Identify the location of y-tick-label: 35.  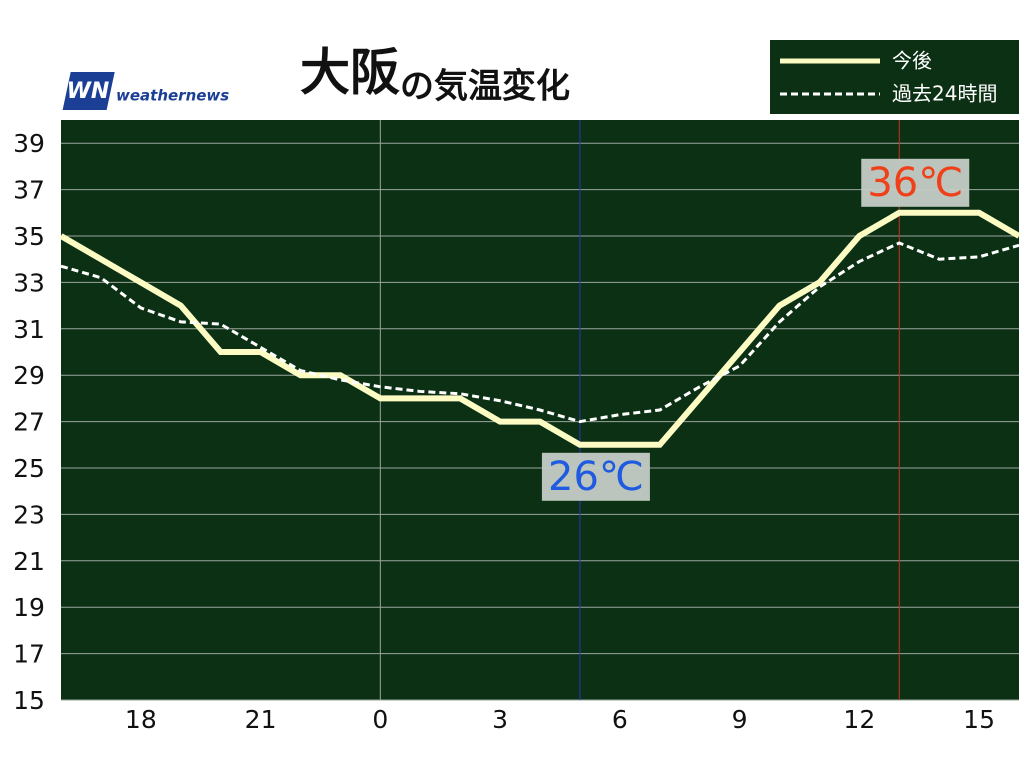
(29, 236).